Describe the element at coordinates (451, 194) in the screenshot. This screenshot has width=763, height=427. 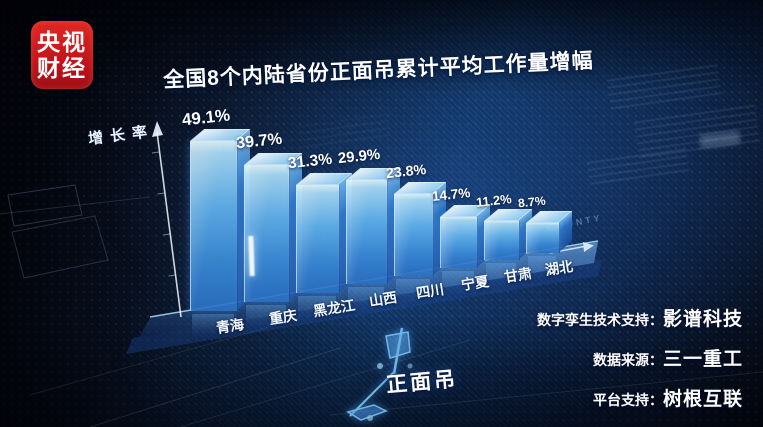
I see `bar-value-label: 14.7%` at that location.